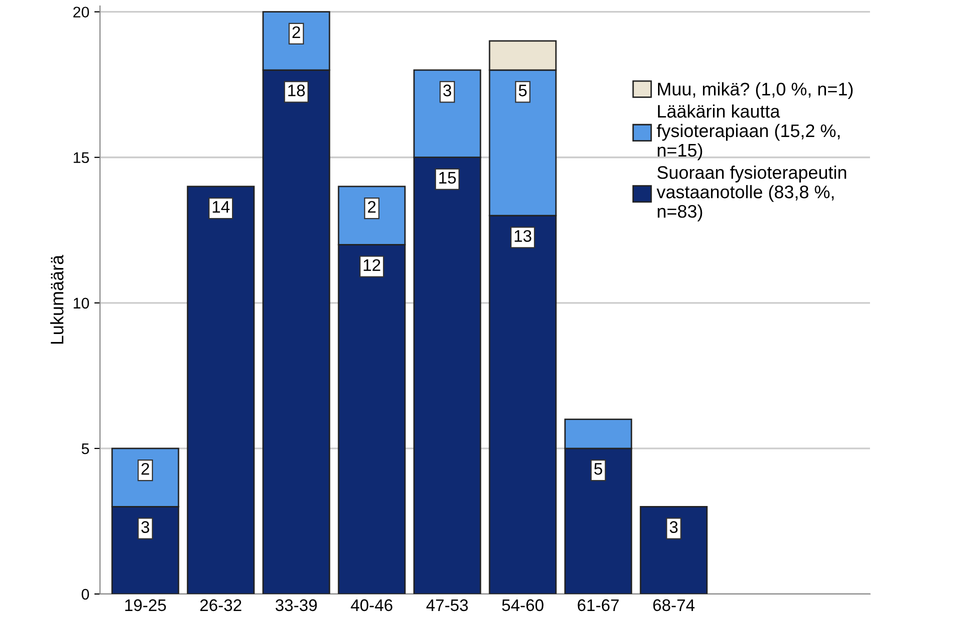 The width and height of the screenshot is (969, 628). I want to click on x-tick-label: 19-25, so click(145, 605).